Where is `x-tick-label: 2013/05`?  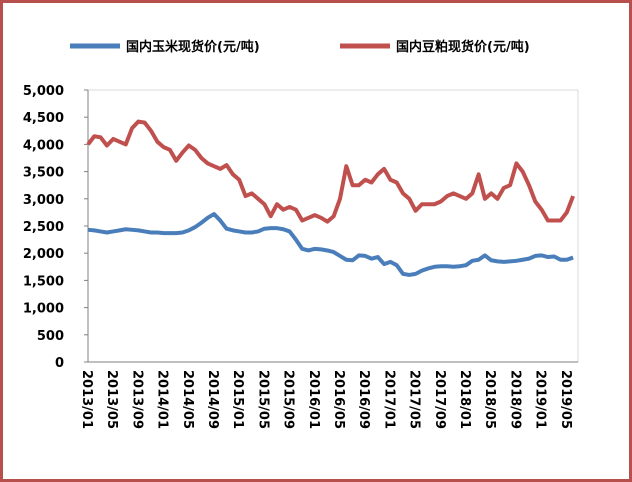
x-tick-label: 2013/05 is located at coordinates (111, 399).